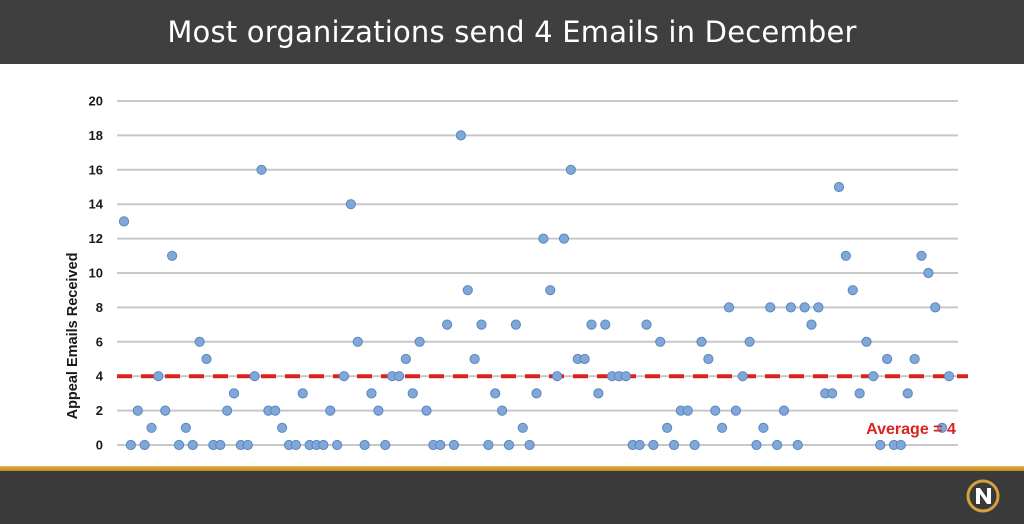  Describe the element at coordinates (911, 429) in the screenshot. I see `average-label: Average = 4` at that location.